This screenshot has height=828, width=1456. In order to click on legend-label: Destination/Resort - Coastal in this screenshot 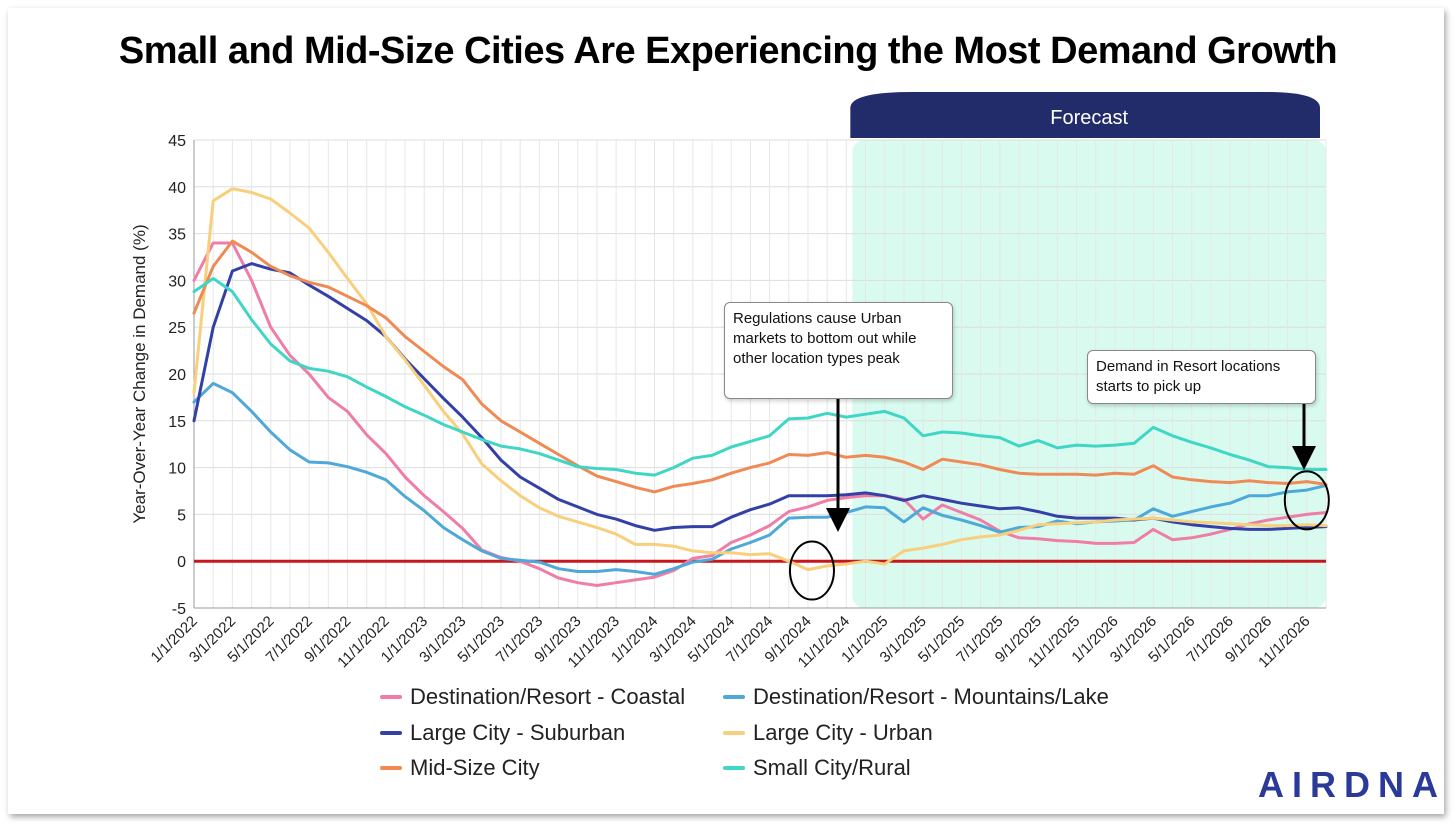, I will do `click(548, 696)`.